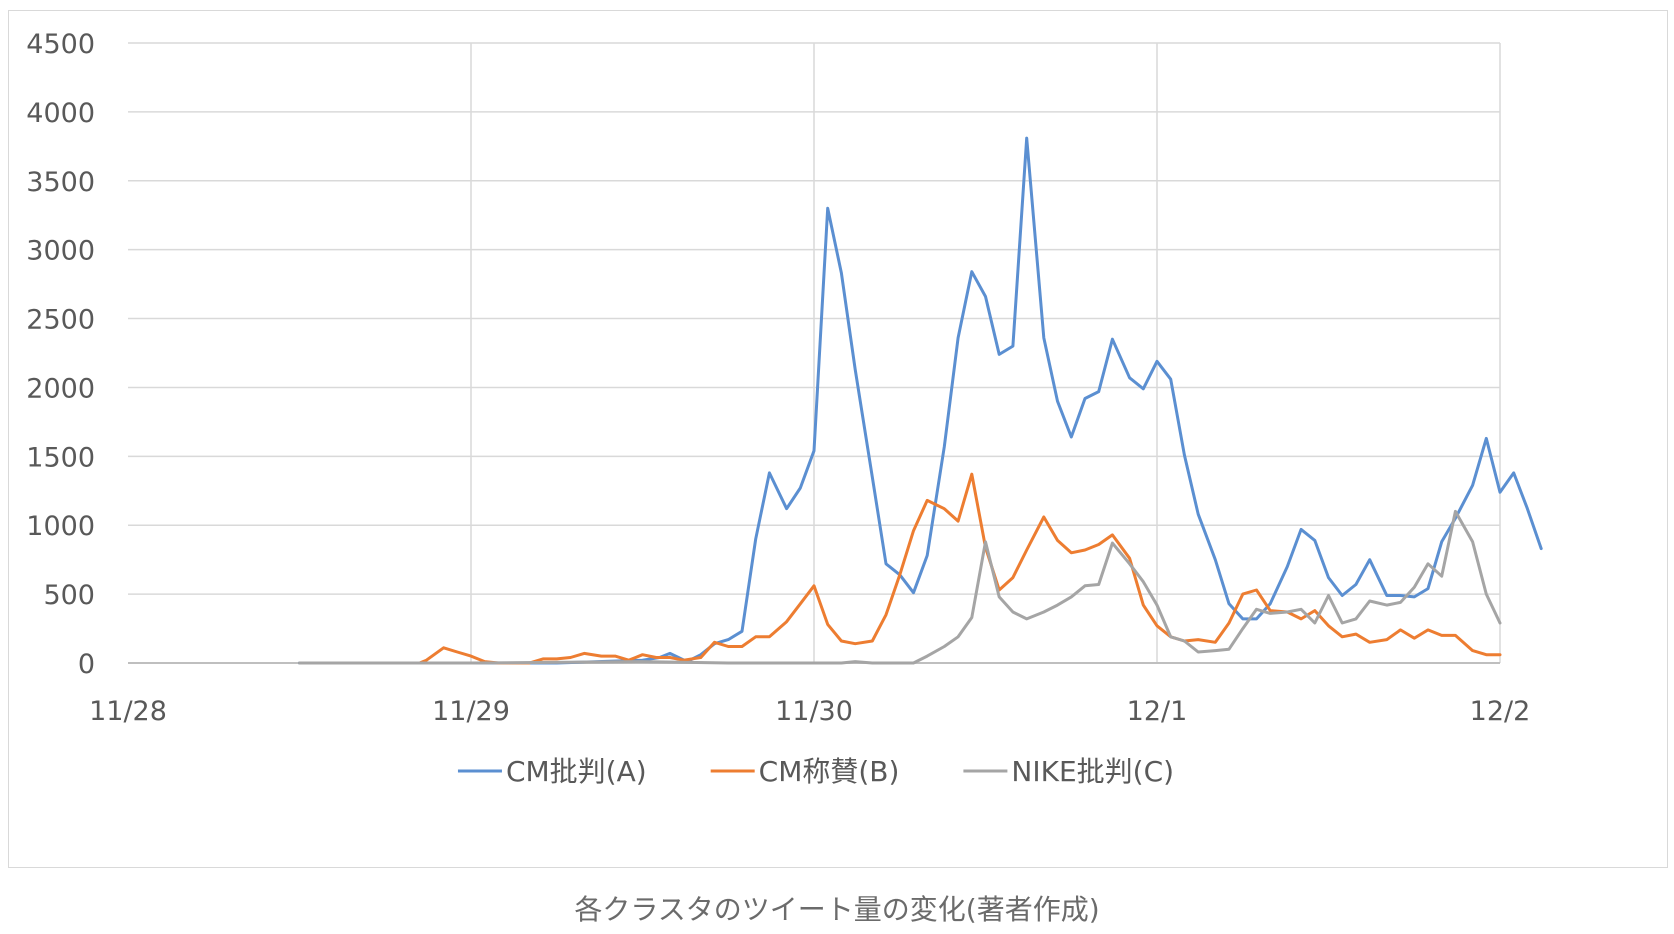 The image size is (1674, 934). I want to click on y-tick-label: 3500, so click(60, 182).